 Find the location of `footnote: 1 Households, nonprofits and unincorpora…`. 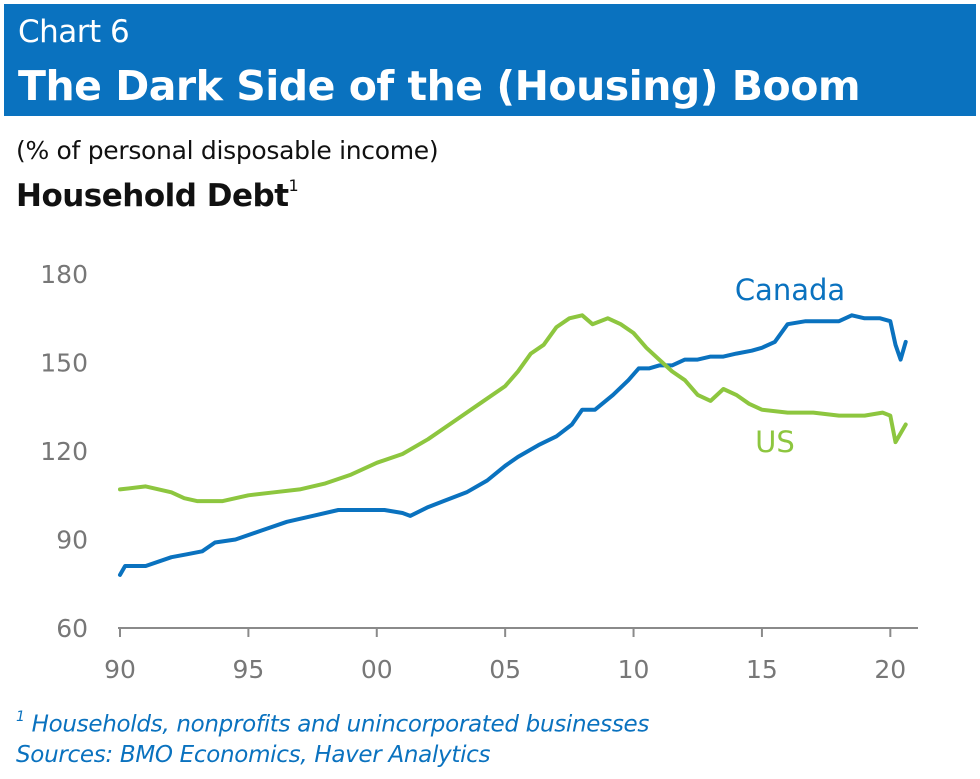

footnote: 1 Households, nonprofits and unincorpora… is located at coordinates (332, 737).